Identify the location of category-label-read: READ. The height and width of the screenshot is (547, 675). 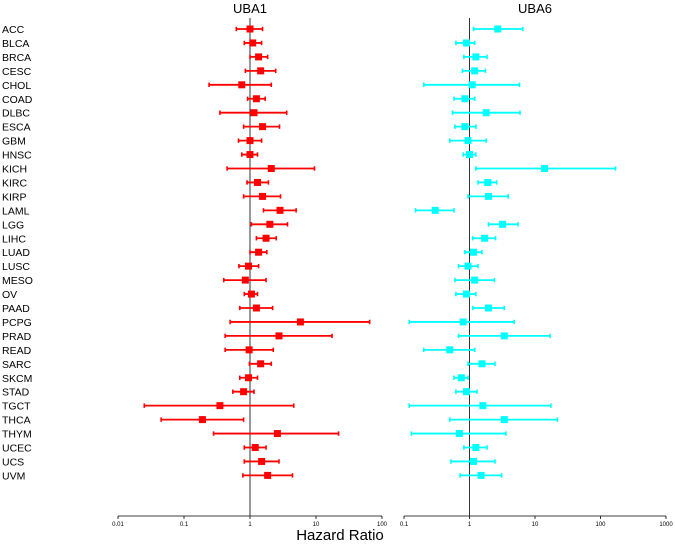
(17, 351).